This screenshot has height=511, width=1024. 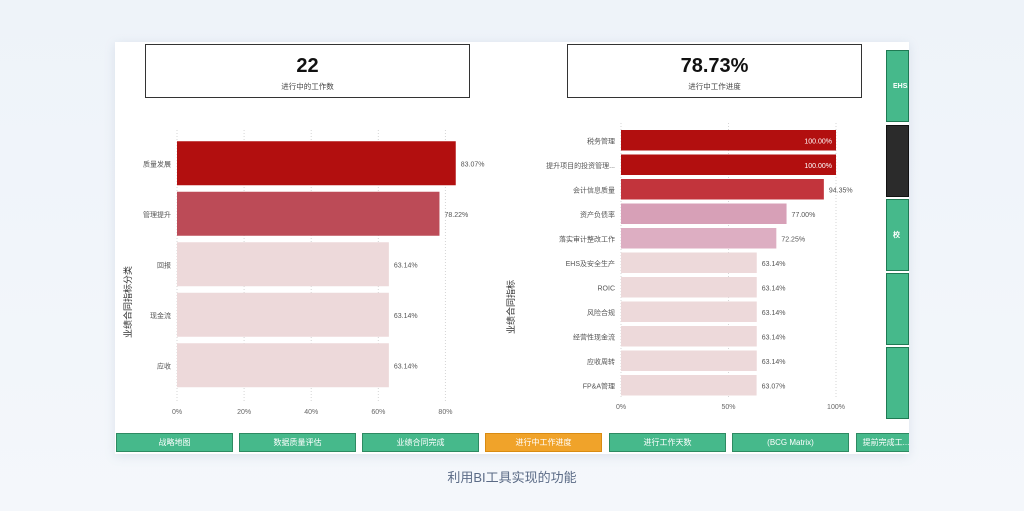 I want to click on category-label: 风险合规, so click(x=601, y=312).